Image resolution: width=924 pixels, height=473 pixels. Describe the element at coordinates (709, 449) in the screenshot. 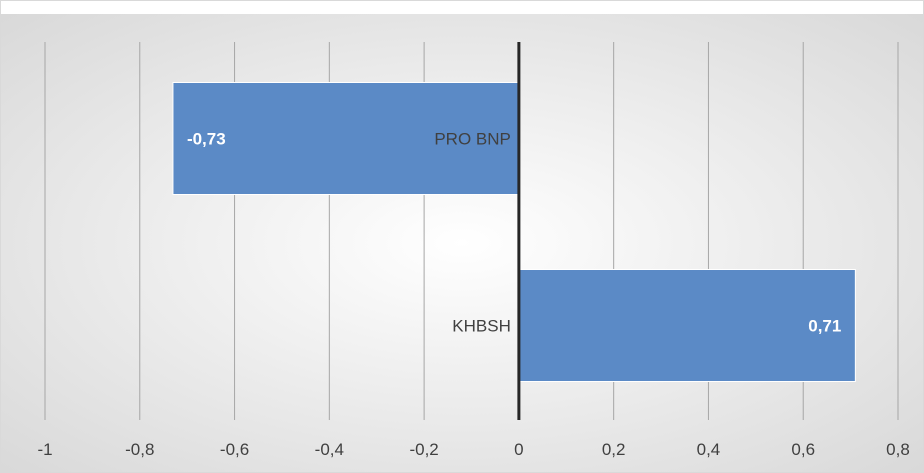

I see `x-tick-label: 0,4` at that location.